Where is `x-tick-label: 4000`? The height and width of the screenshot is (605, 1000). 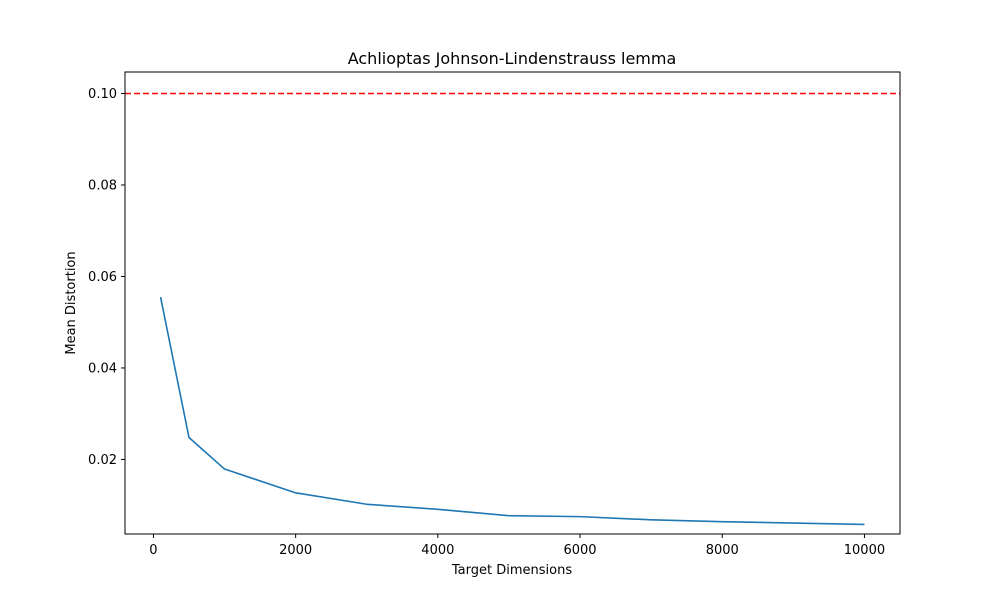
x-tick-label: 4000 is located at coordinates (437, 550).